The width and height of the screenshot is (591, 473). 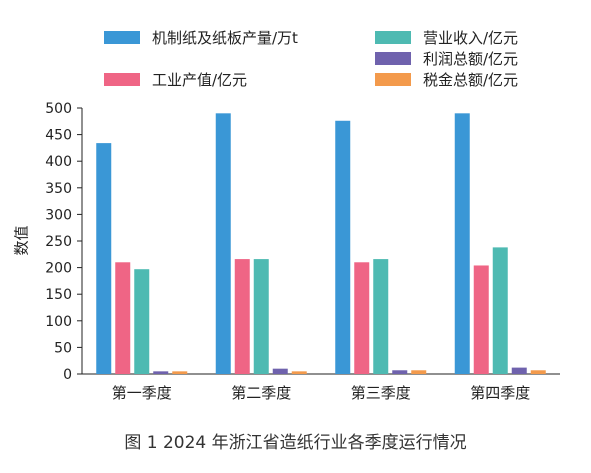 I want to click on legend-item-1: 工业产值/亿元, so click(x=175, y=79).